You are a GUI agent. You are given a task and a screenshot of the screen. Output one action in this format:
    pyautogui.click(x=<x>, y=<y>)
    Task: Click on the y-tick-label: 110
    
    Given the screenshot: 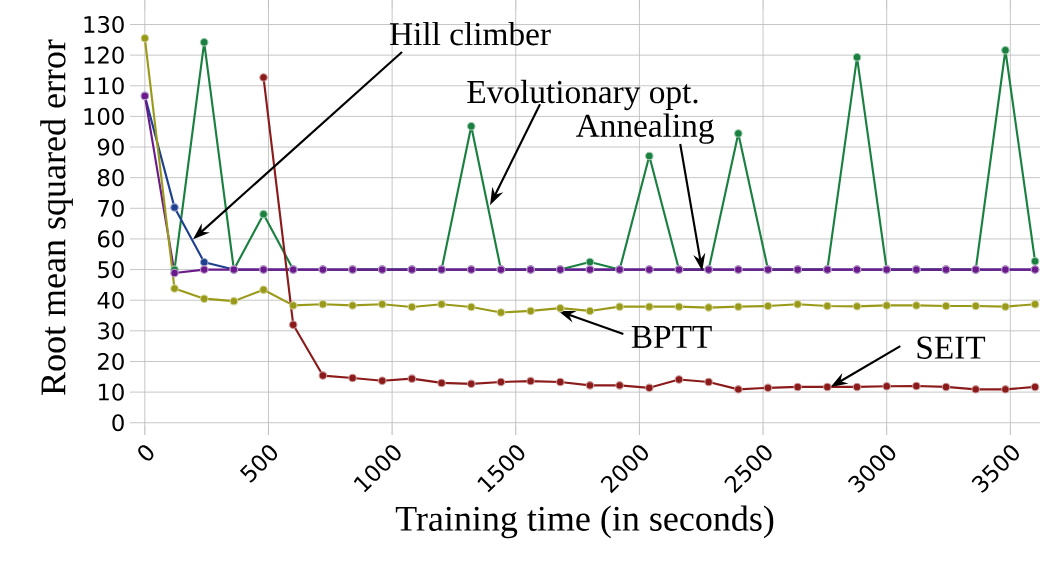 What is the action you would take?
    pyautogui.click(x=104, y=86)
    